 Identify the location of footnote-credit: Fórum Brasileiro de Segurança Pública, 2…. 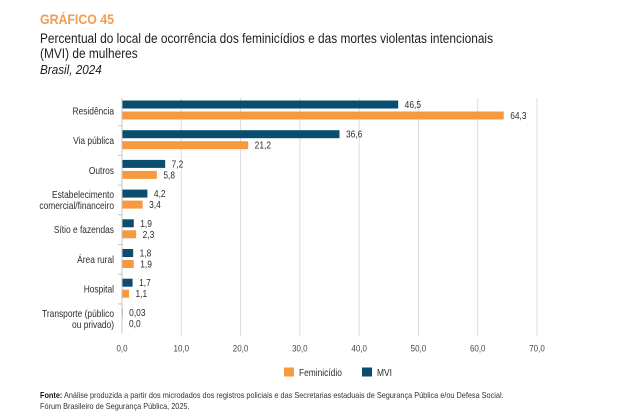
(115, 406).